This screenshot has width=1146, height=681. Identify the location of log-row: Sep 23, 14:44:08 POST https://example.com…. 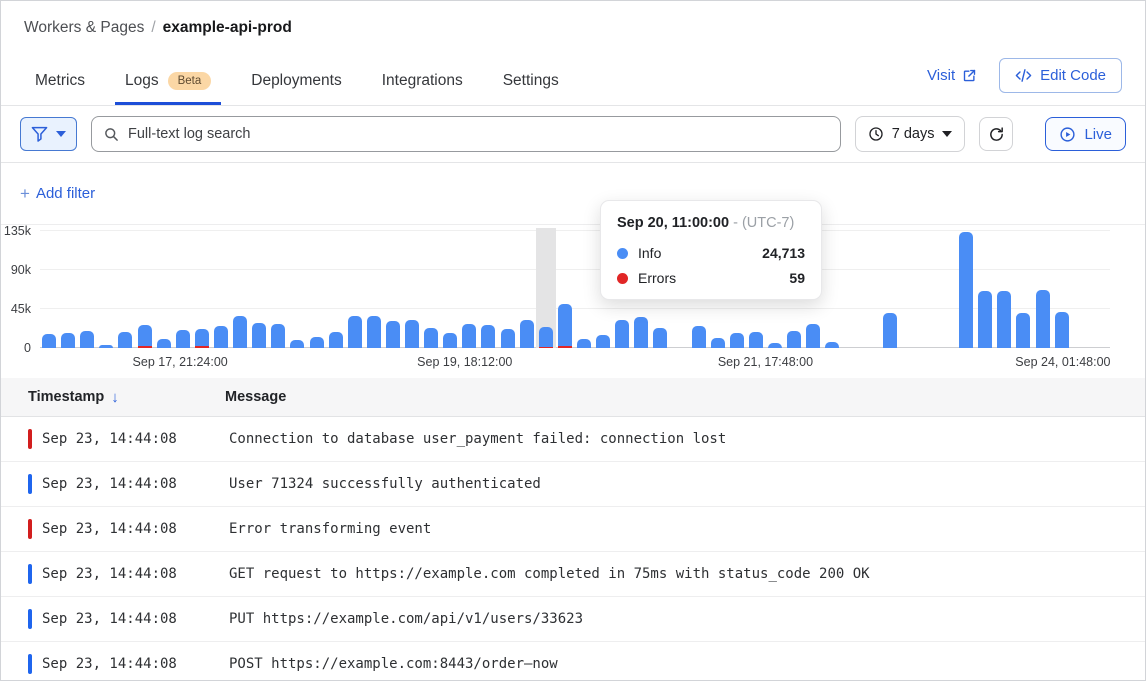
(573, 661).